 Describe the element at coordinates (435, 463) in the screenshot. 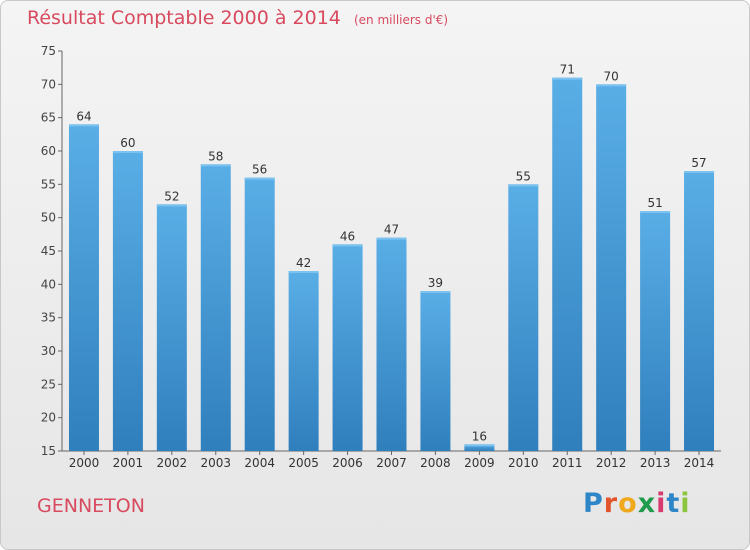

I see `x-tick-label: 2008` at that location.